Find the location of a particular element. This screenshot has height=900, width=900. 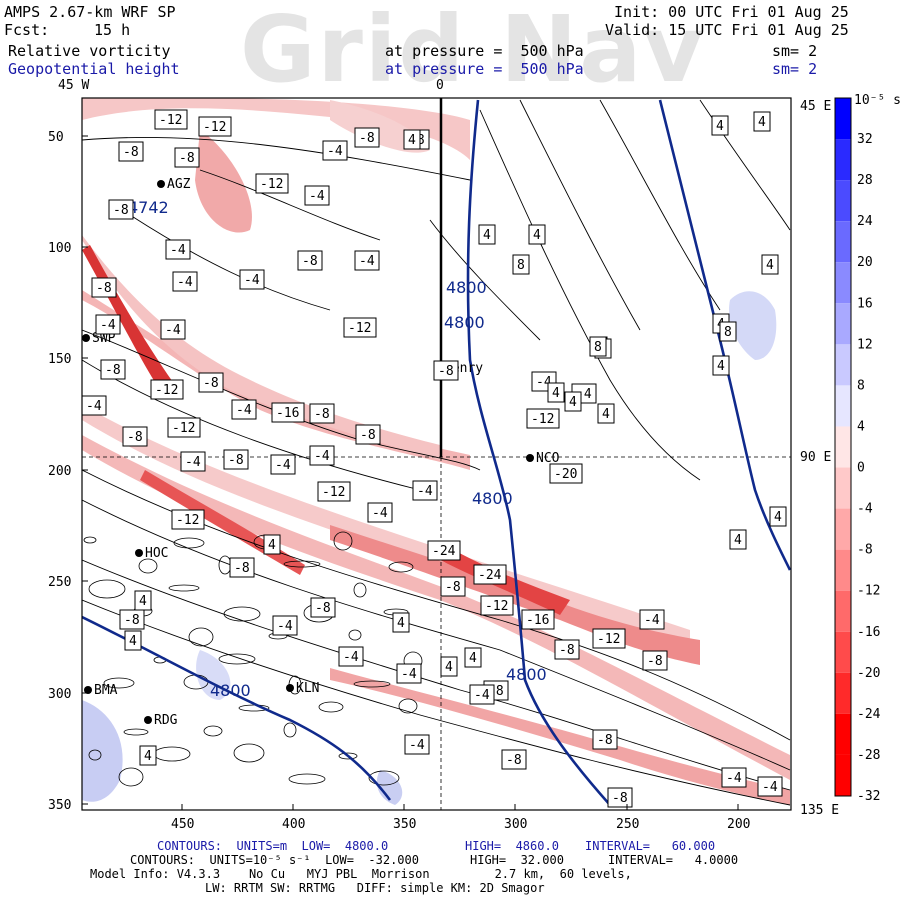

y-tick-label: 50 is located at coordinates (56, 137).